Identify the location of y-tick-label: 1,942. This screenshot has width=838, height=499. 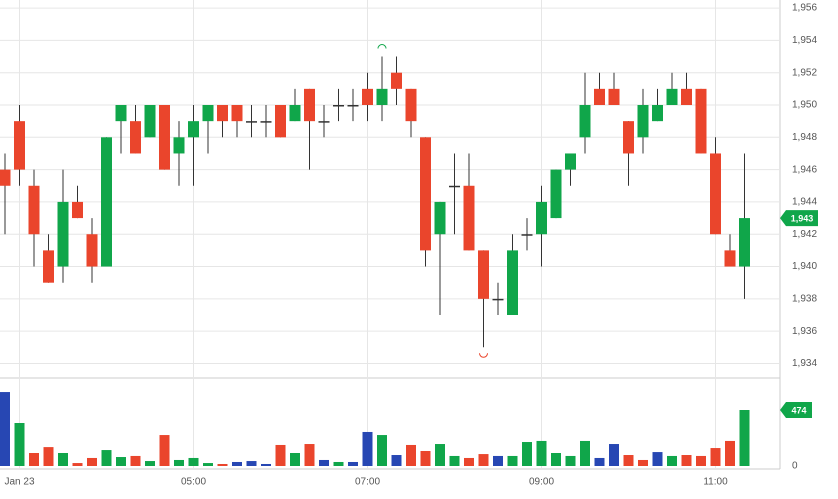
(804, 234).